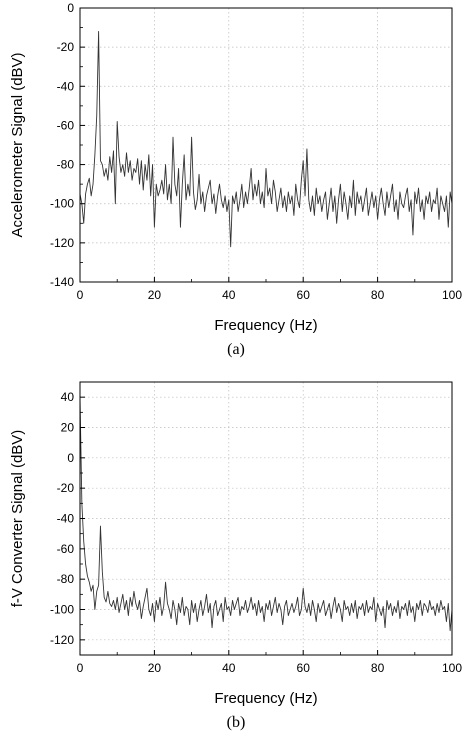 This screenshot has height=739, width=472. What do you see at coordinates (229, 295) in the screenshot?
I see `chart-a-x-tick-label: 40` at bounding box center [229, 295].